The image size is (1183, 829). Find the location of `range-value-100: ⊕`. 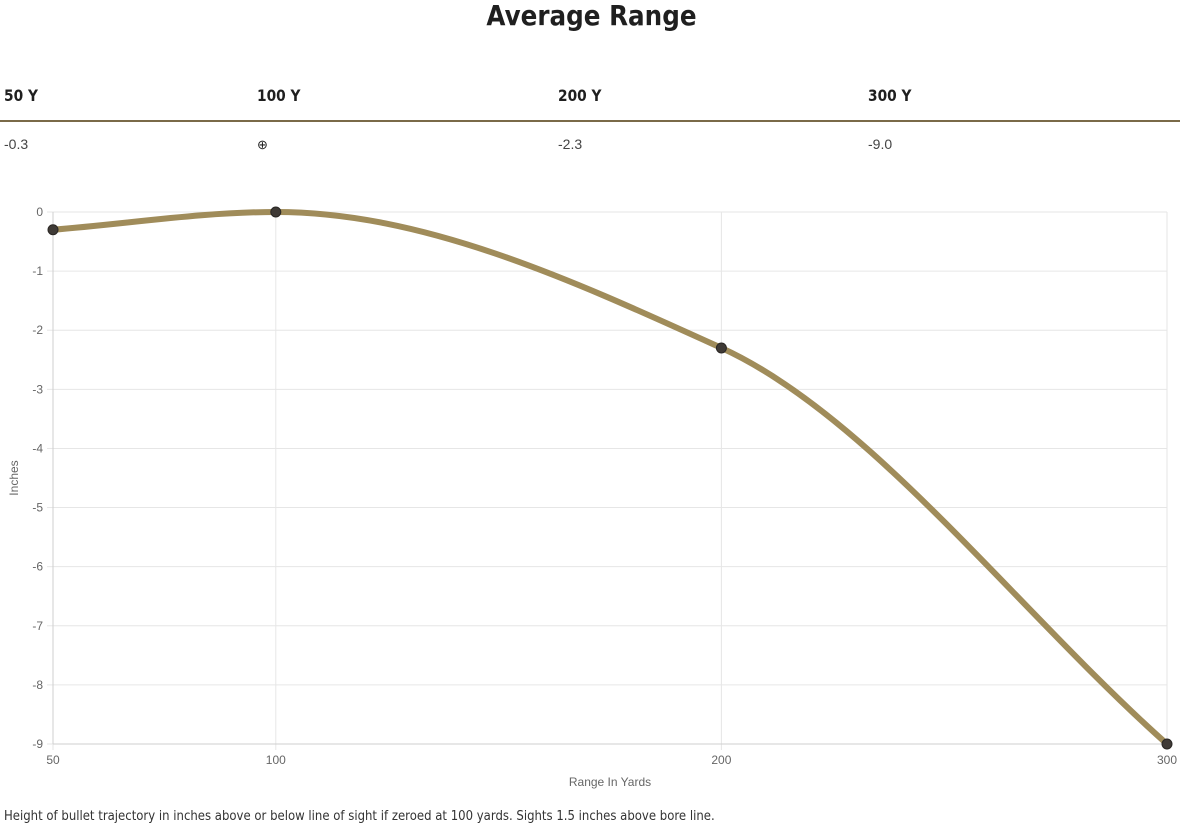

range-value-100: ⊕ is located at coordinates (262, 144).